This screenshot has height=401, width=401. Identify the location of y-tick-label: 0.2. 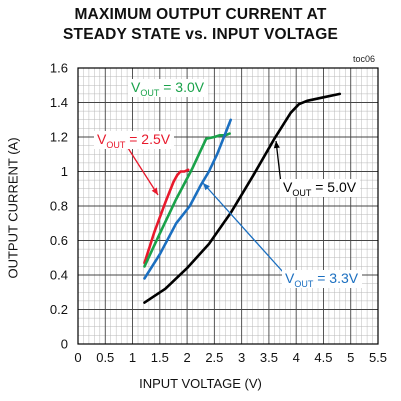
(59, 309).